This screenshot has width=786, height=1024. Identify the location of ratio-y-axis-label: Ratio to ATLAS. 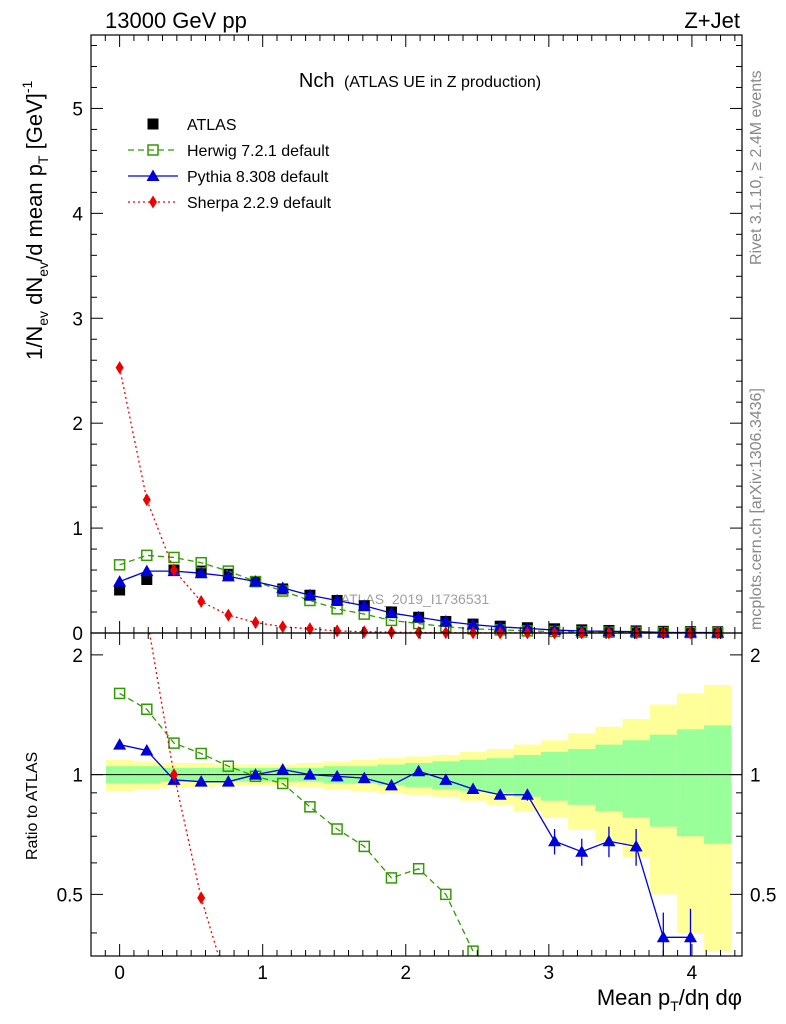
(32, 806).